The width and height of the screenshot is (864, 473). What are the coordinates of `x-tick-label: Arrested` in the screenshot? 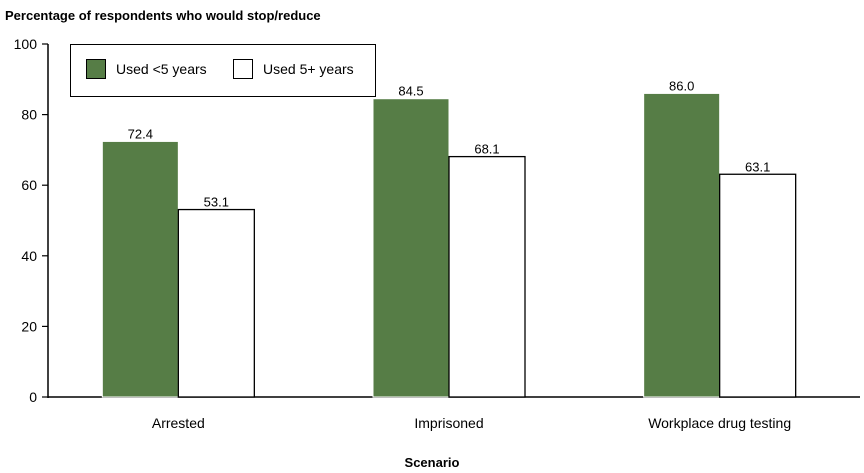 It's located at (178, 423).